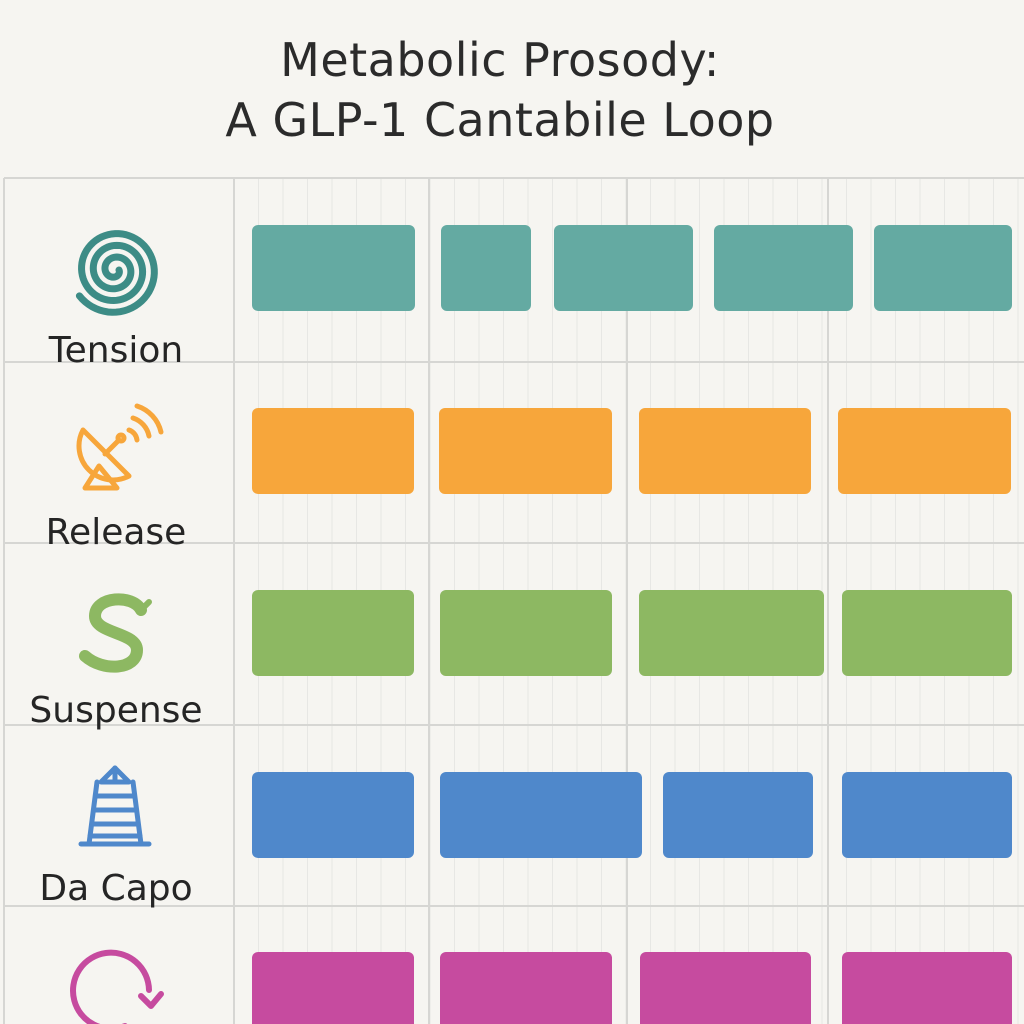 This screenshot has height=1024, width=1024. I want to click on tower-icon, so click(115, 806).